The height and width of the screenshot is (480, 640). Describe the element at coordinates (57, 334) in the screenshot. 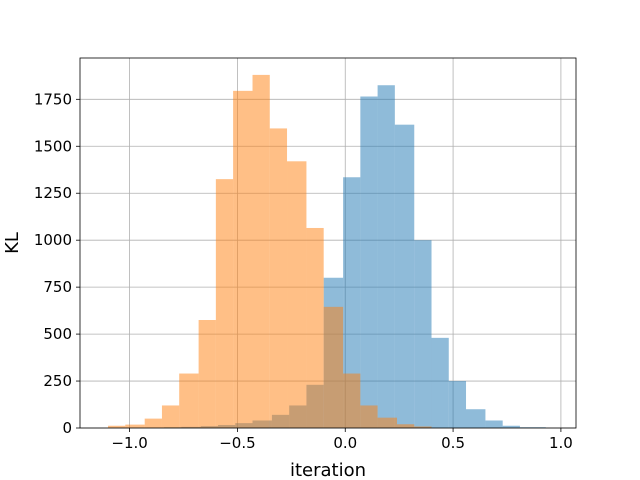

I see `y-tick-label: 500` at that location.